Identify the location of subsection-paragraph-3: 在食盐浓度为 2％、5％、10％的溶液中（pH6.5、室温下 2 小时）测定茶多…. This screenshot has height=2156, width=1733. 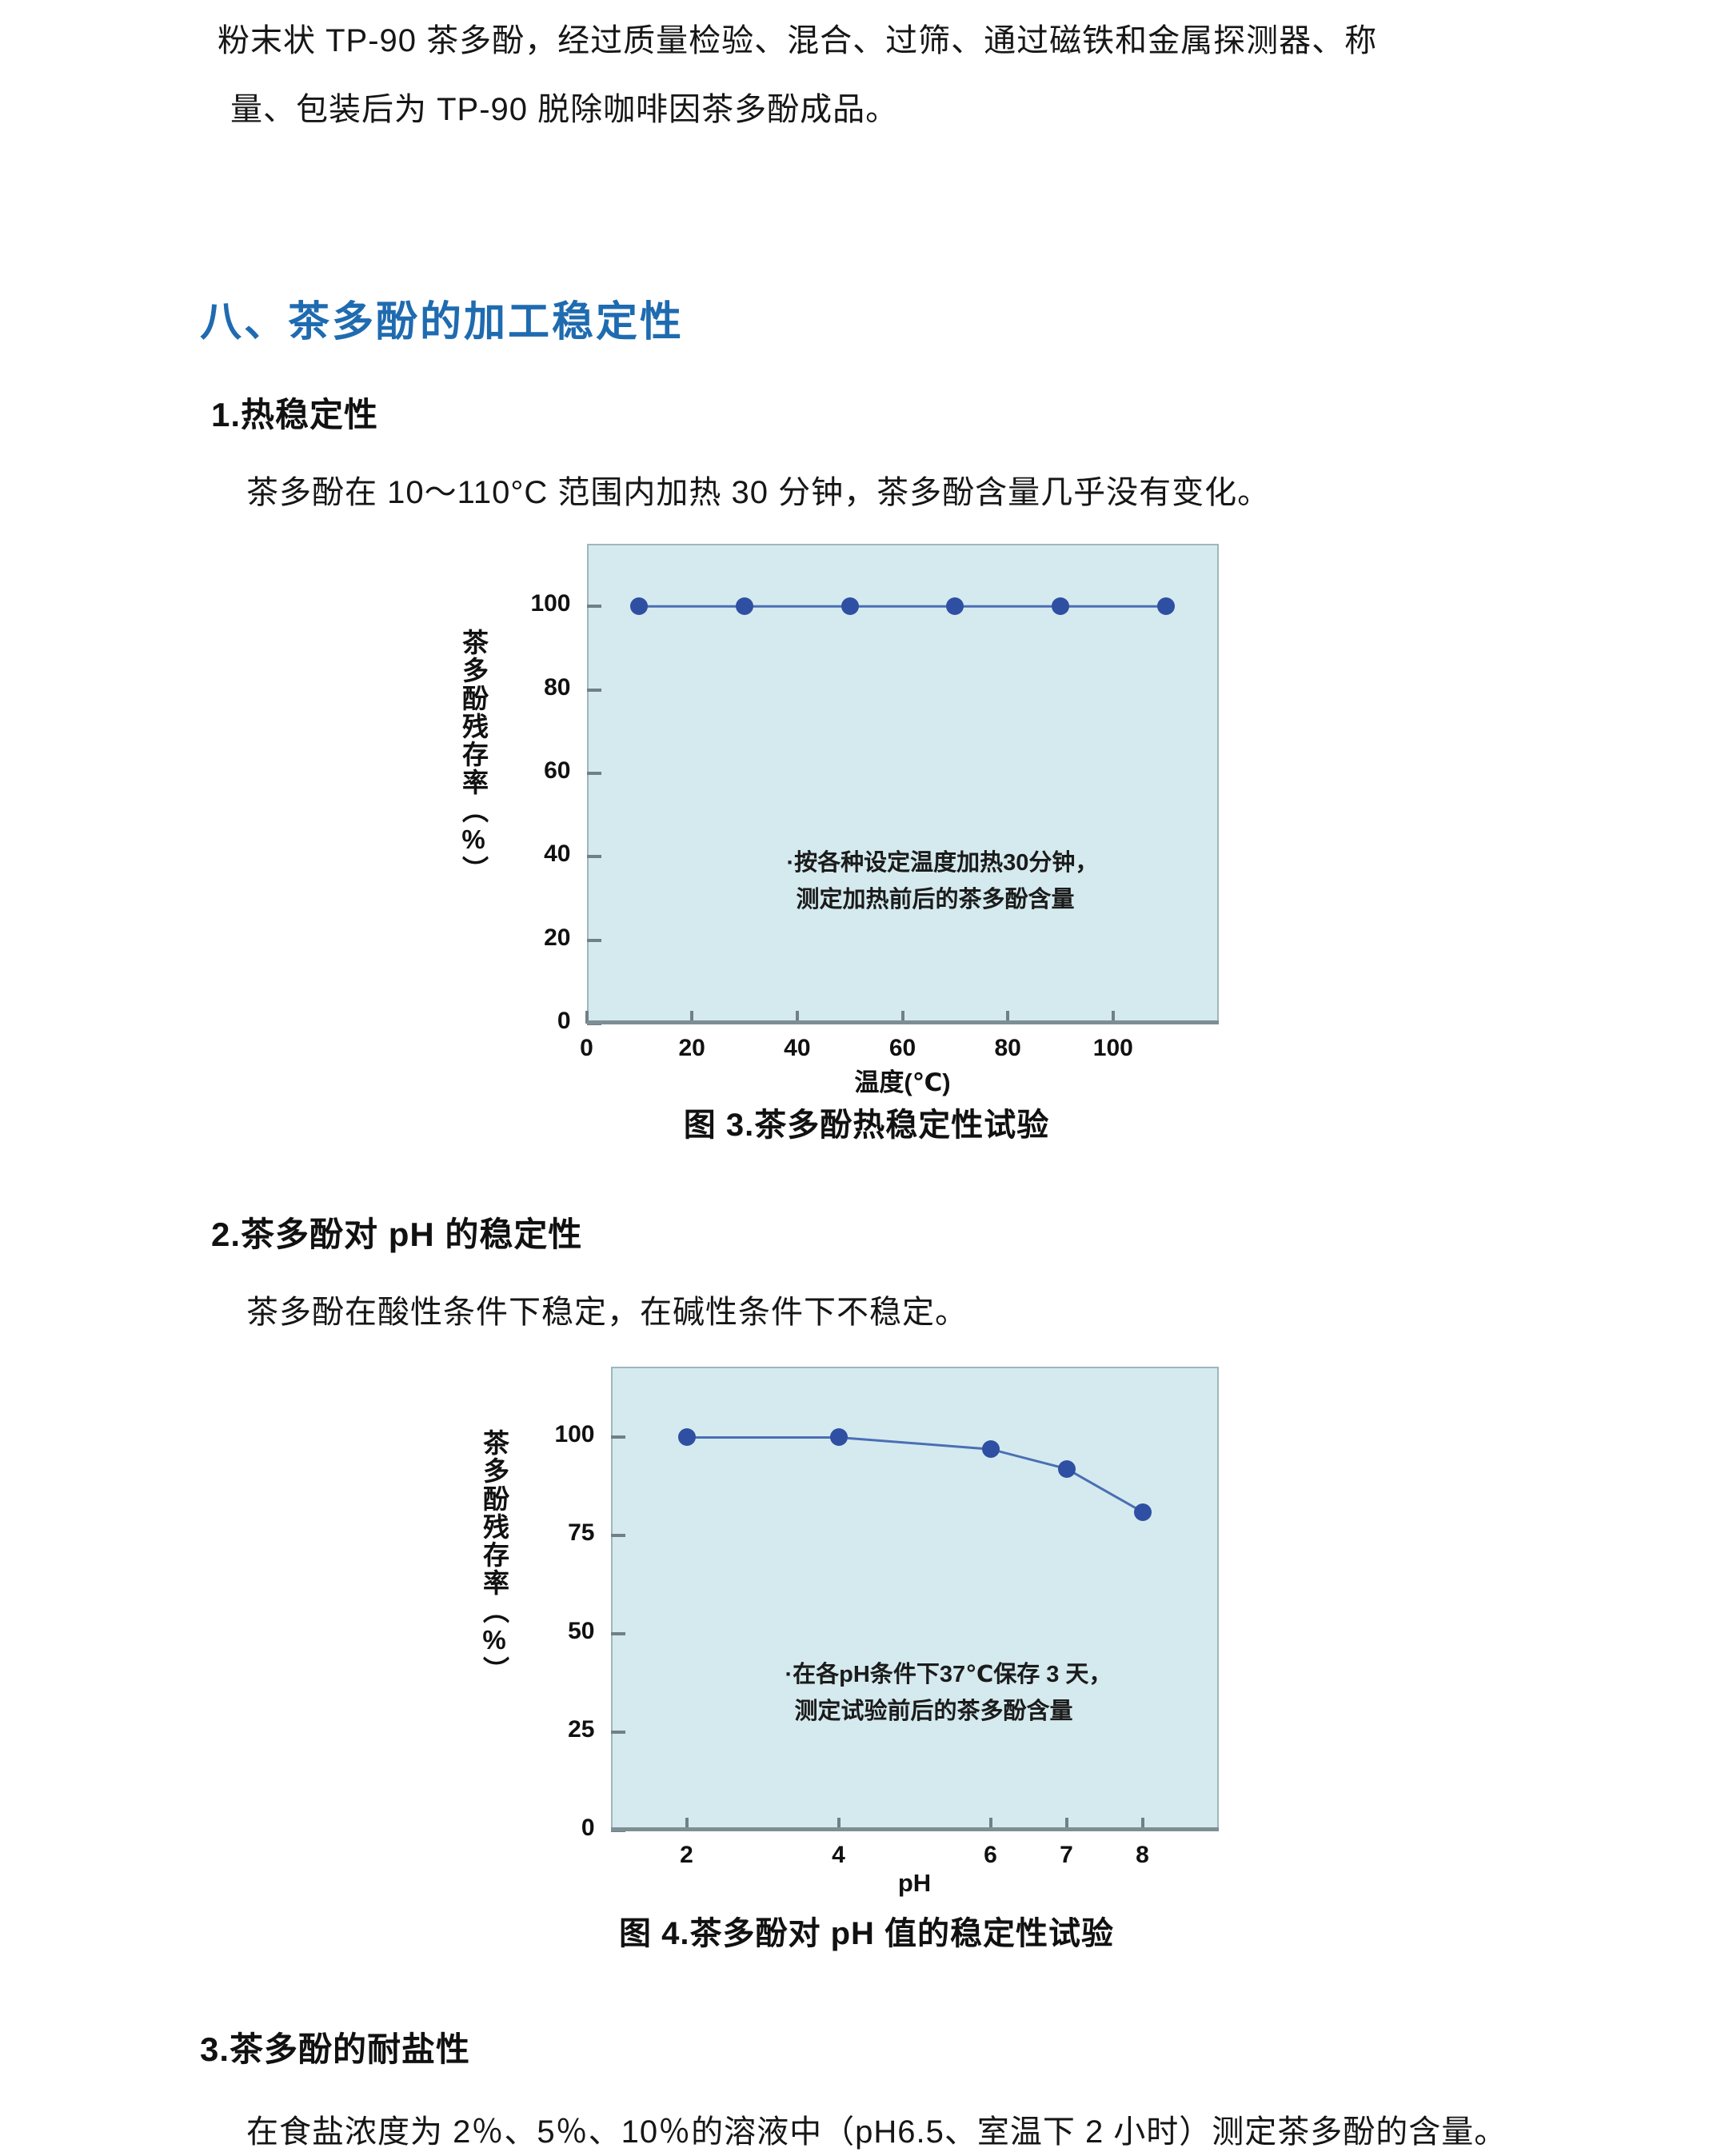
(876, 2132).